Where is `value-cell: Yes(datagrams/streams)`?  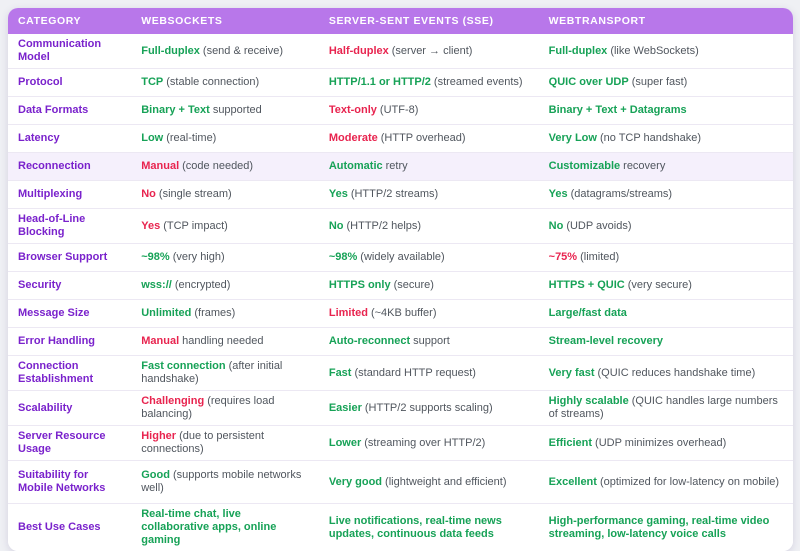
value-cell: Yes(datagrams/streams) is located at coordinates (666, 195).